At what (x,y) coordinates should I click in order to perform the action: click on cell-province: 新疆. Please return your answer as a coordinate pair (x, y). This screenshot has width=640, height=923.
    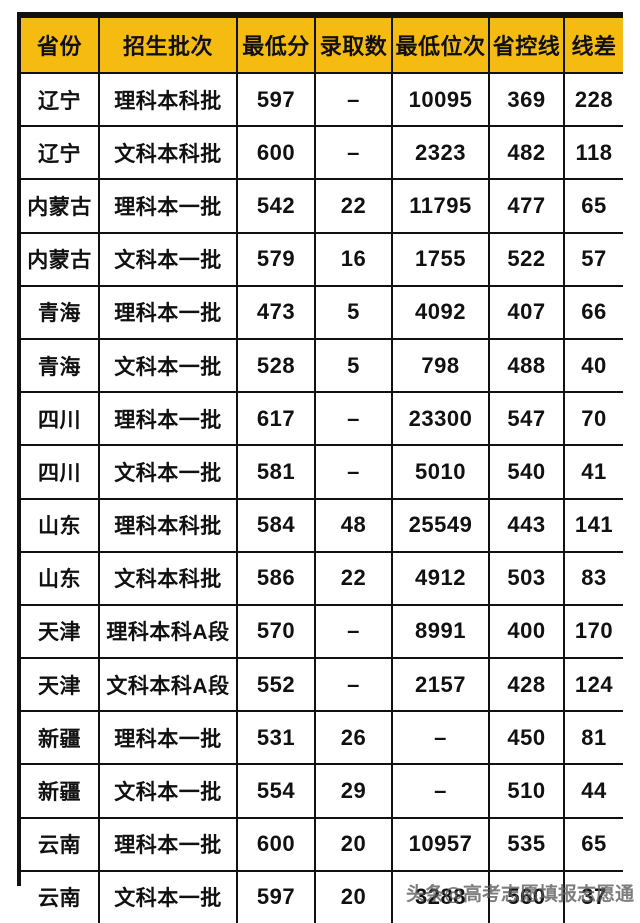
    Looking at the image, I should click on (60, 738).